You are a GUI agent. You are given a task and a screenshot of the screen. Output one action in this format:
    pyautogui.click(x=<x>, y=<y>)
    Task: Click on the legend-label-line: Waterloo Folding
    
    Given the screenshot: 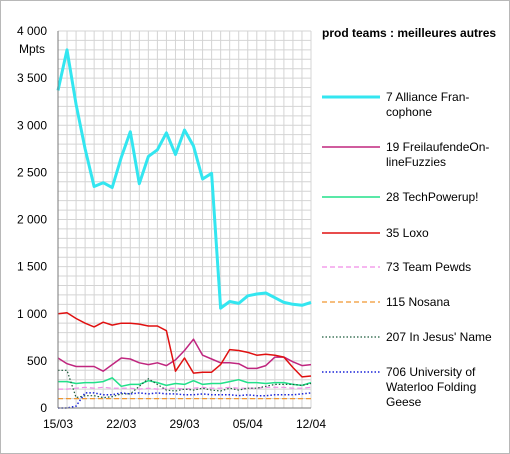 What is the action you would take?
    pyautogui.click(x=431, y=387)
    